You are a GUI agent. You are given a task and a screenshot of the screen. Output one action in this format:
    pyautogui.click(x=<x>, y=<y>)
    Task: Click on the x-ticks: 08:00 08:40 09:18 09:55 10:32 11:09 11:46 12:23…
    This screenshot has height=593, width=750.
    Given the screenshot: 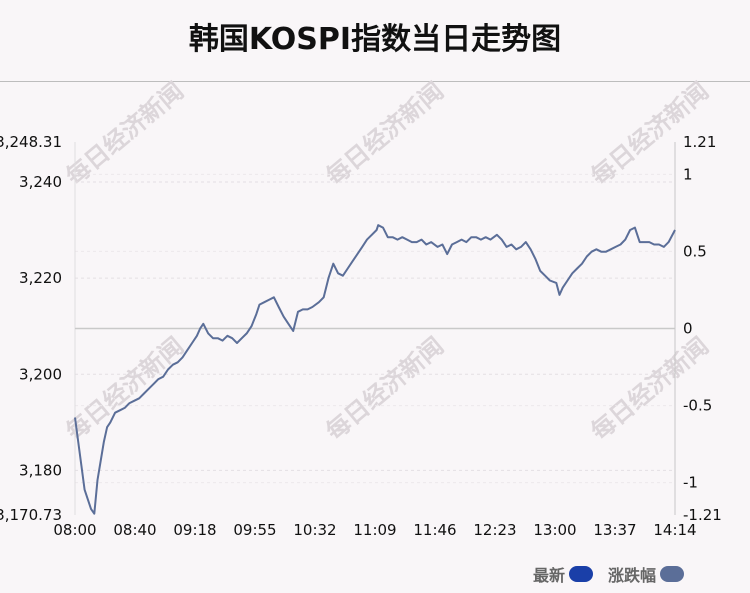 What is the action you would take?
    pyautogui.click(x=374, y=530)
    